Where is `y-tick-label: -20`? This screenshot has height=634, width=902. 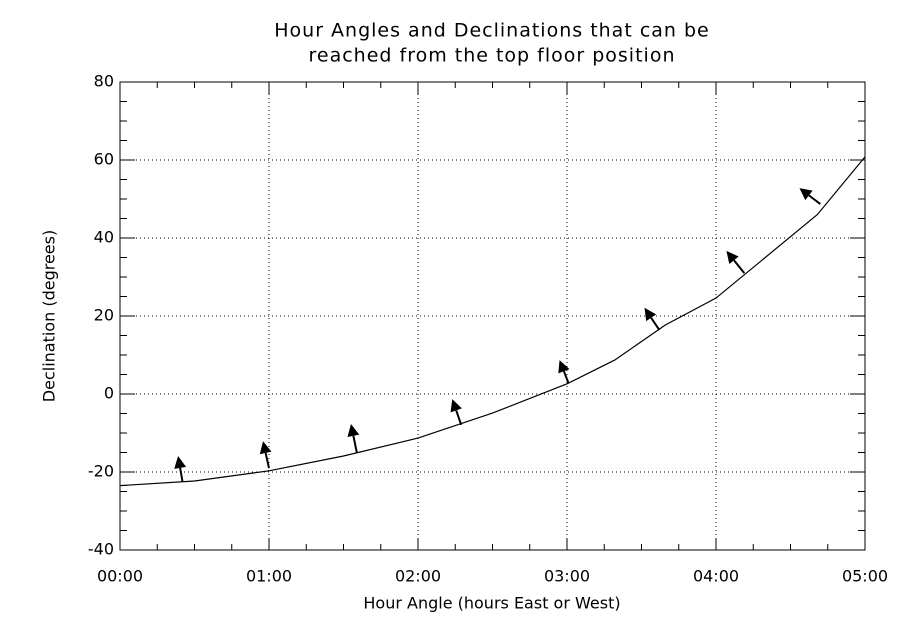
y-tick-label: -20 is located at coordinates (101, 471).